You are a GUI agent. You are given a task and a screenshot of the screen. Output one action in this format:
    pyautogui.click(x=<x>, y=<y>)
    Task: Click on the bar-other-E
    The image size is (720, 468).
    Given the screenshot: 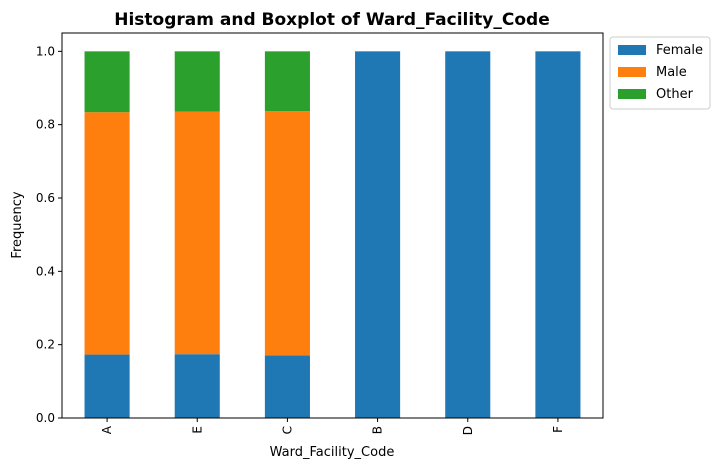 What is the action you would take?
    pyautogui.click(x=197, y=81)
    